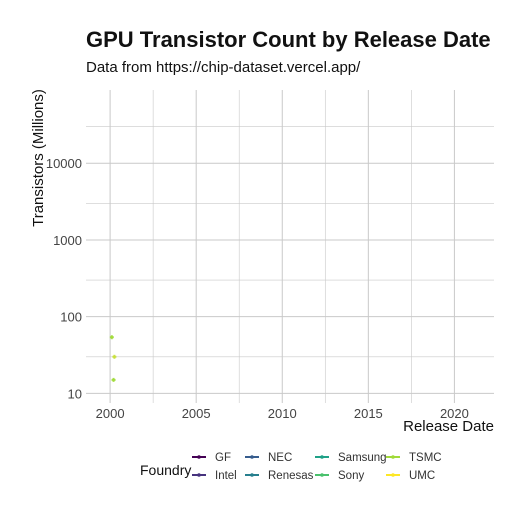 Image resolution: width=525 pixels, height=525 pixels. I want to click on legend-entry: Renesas, so click(279, 476).